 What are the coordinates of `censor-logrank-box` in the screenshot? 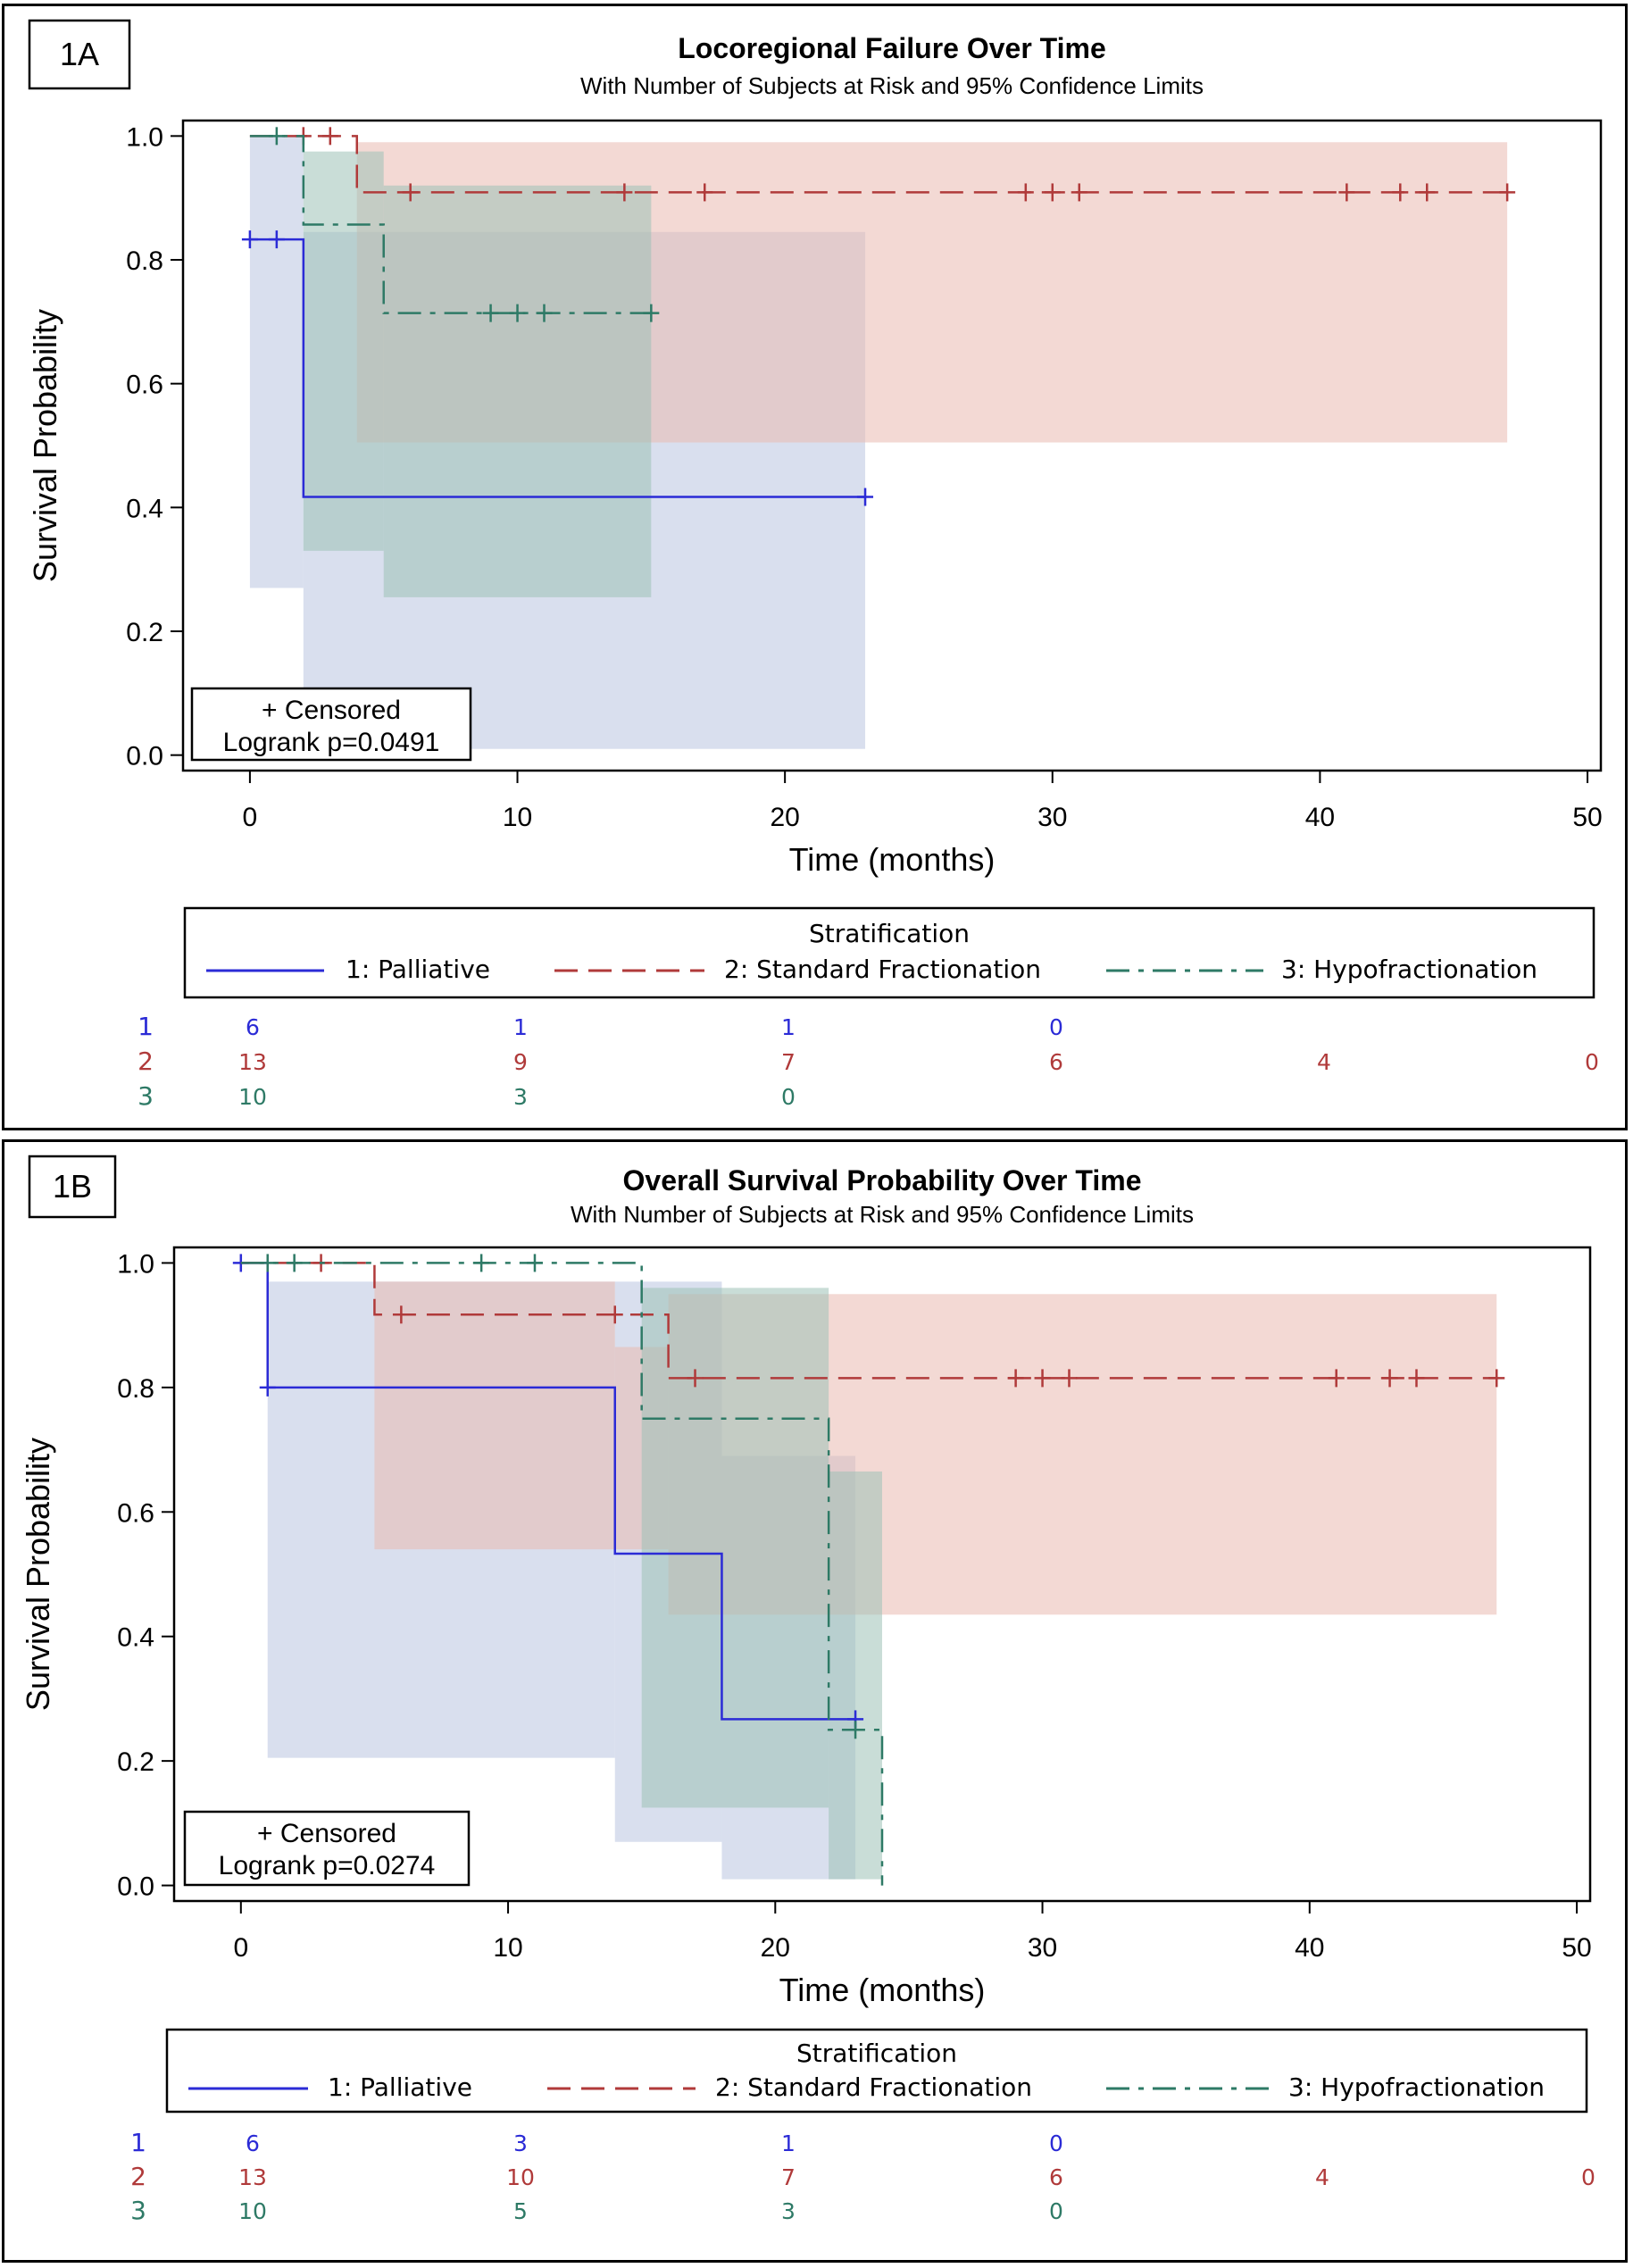 It's located at (331, 724).